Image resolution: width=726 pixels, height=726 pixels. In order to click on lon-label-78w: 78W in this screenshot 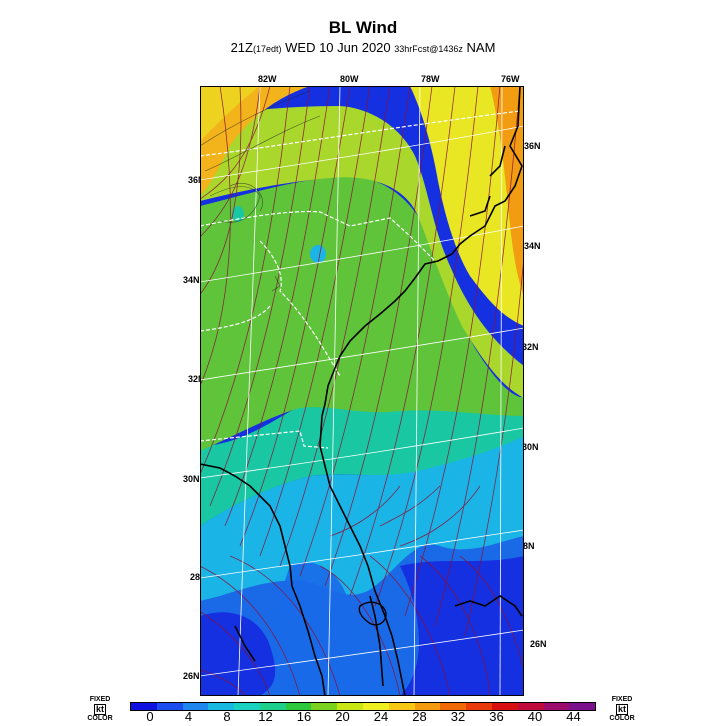, I will do `click(430, 79)`.